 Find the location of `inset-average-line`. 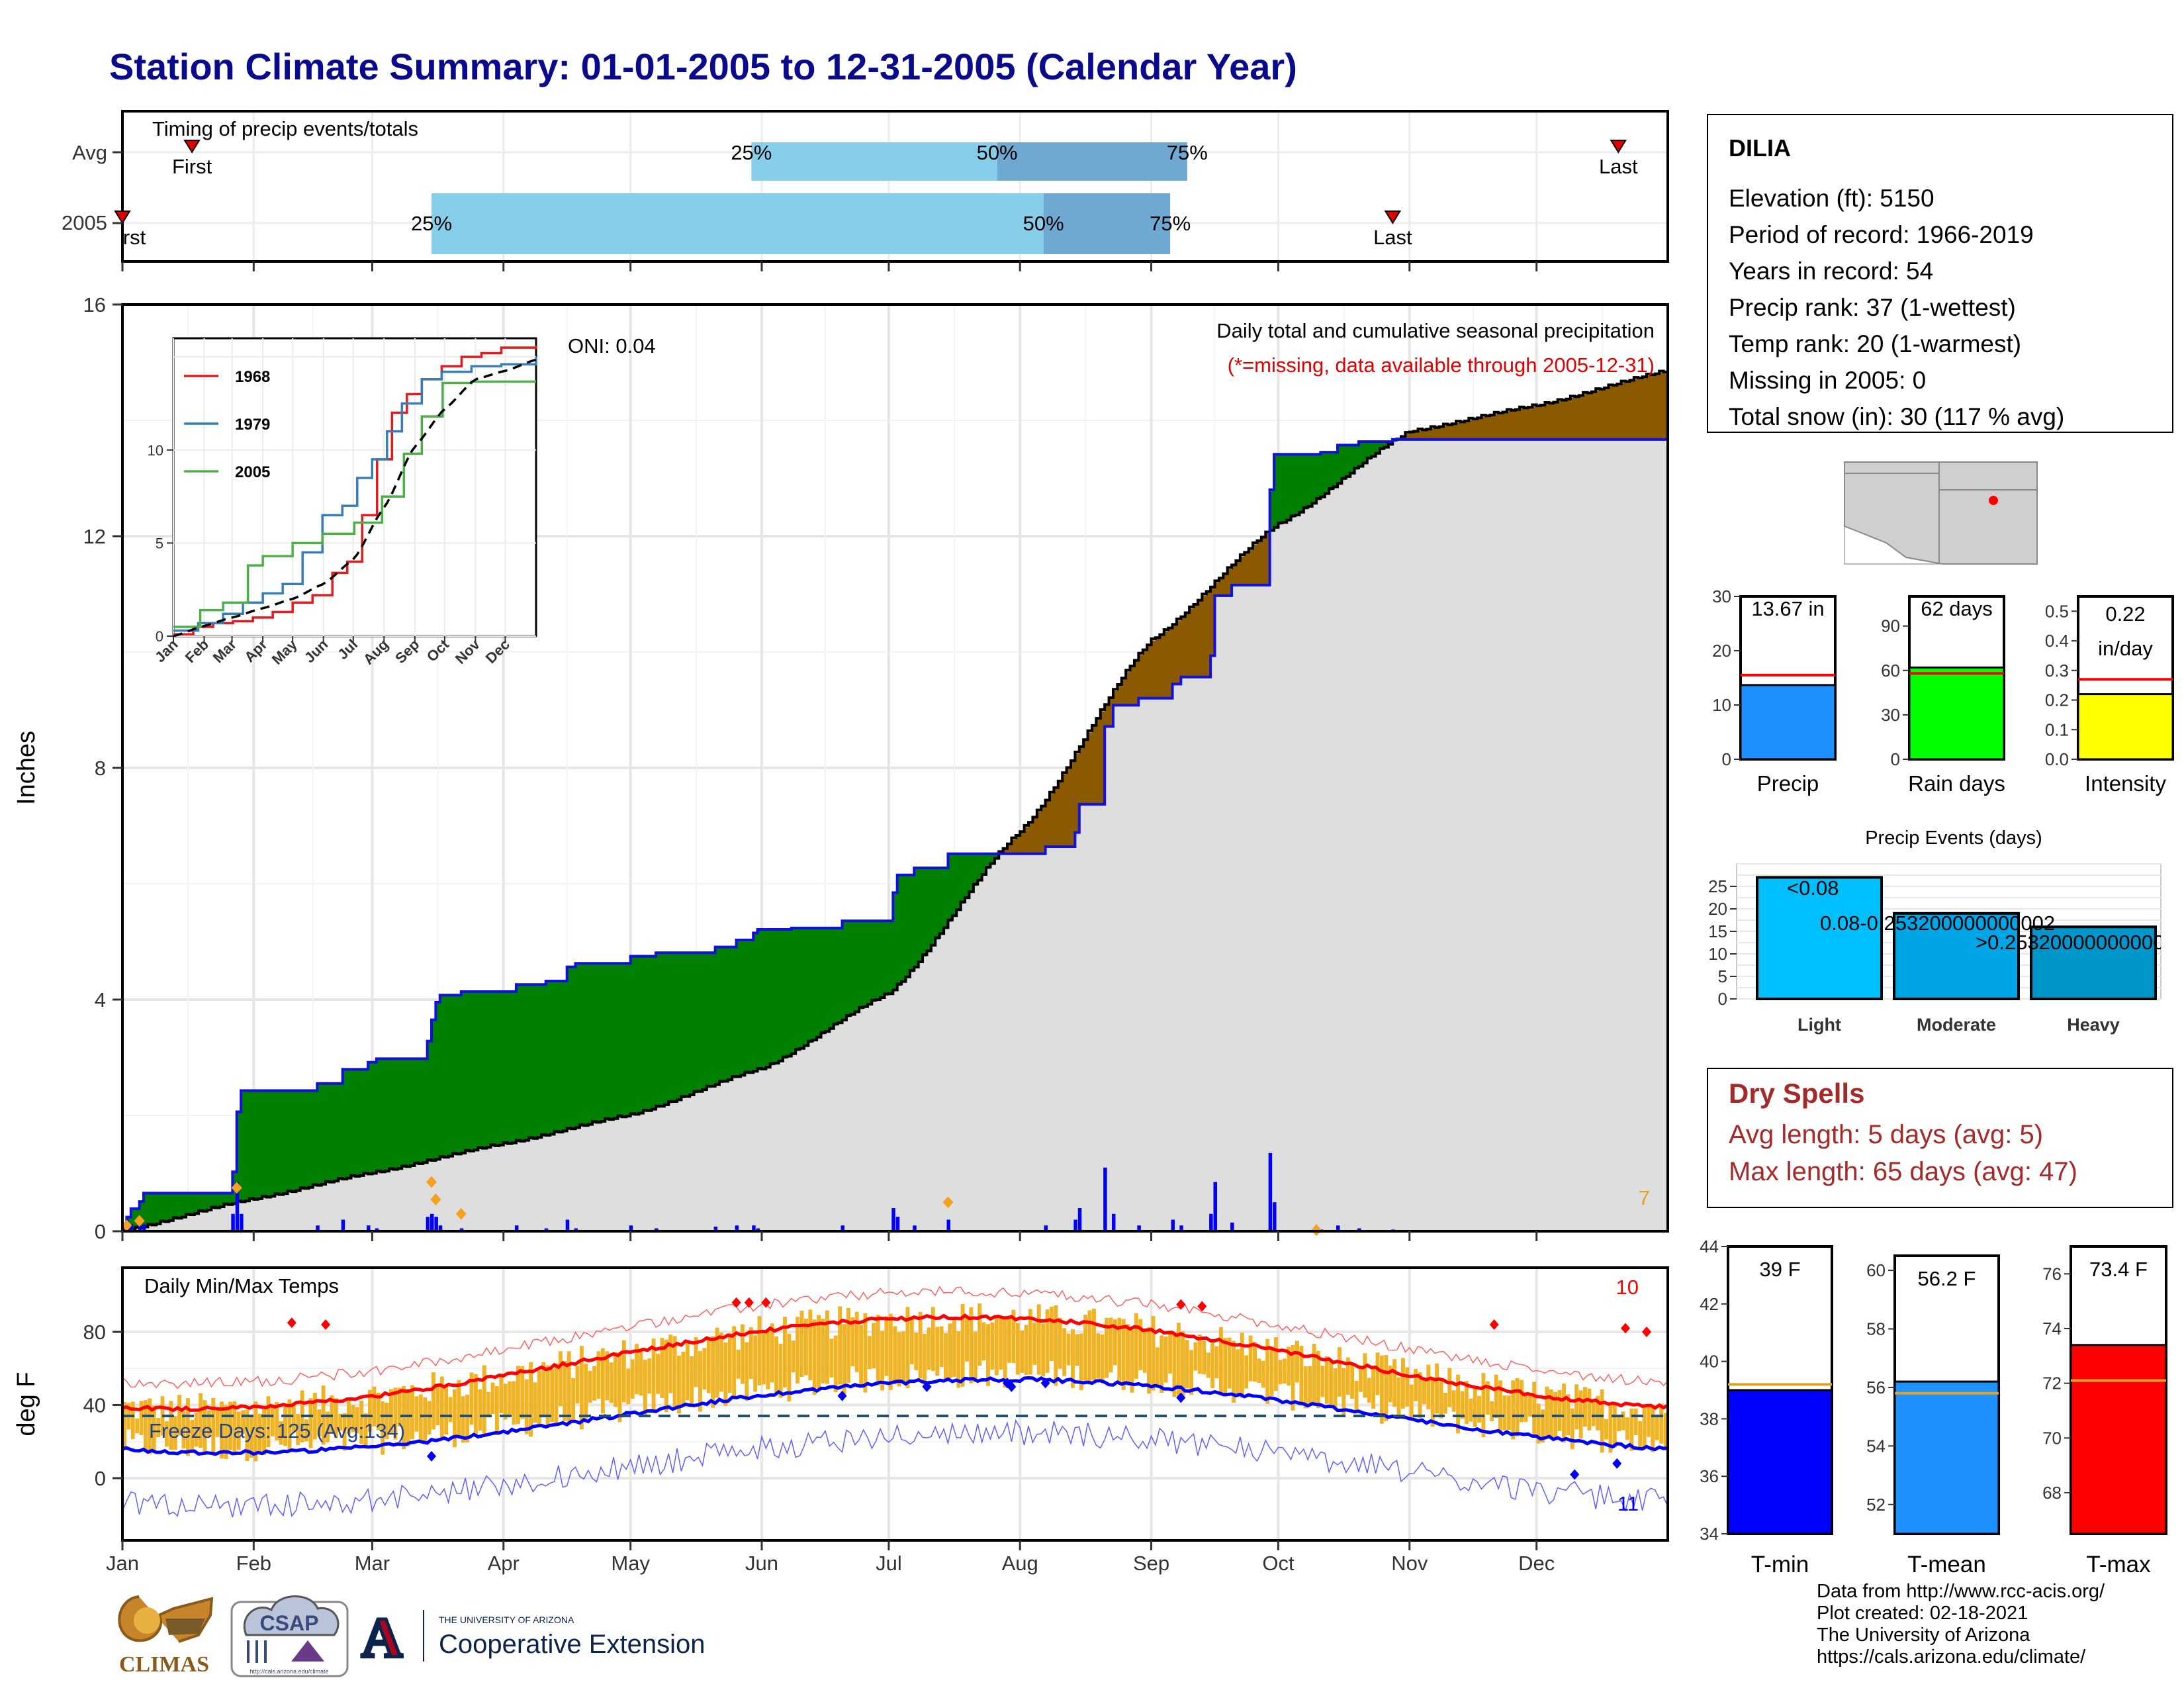

inset-average-line is located at coordinates (355, 497).